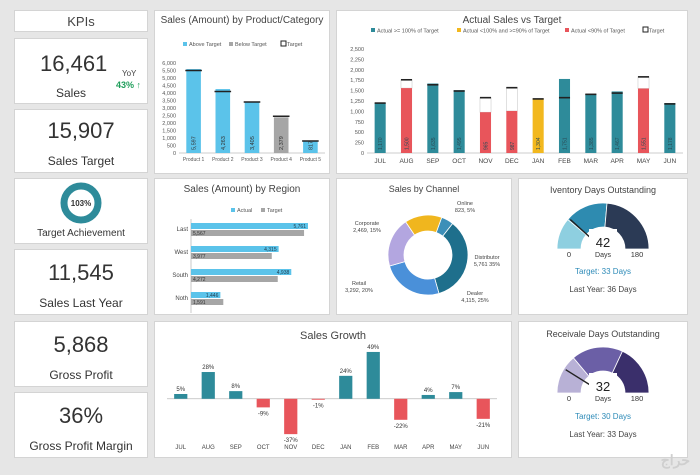 Image resolution: width=700 pixels, height=475 pixels. What do you see at coordinates (282, 143) in the screenshot?
I see `bar-value-label: 2,379` at bounding box center [282, 143].